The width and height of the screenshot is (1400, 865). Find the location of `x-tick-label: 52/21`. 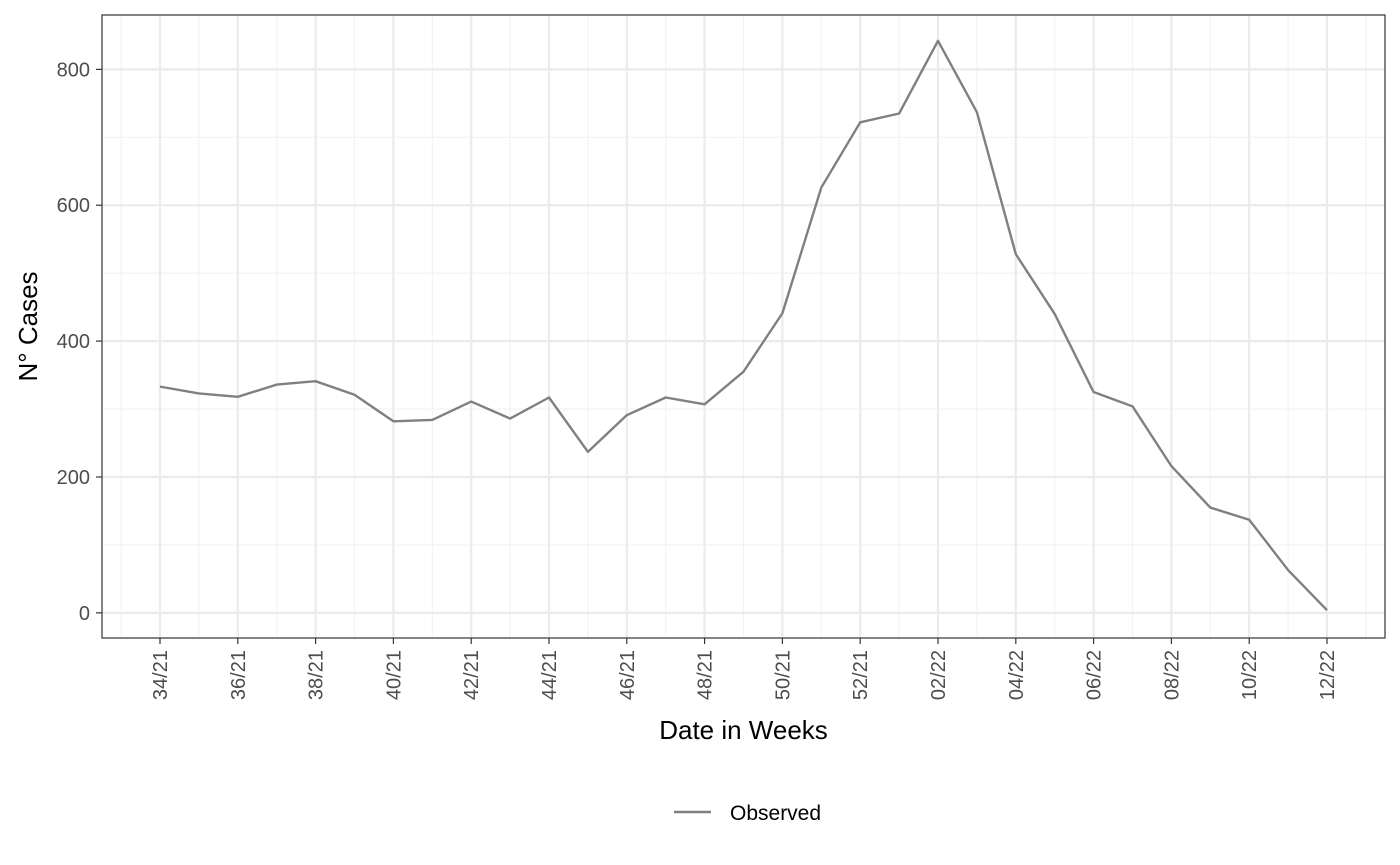

x-tick-label: 52/21 is located at coordinates (861, 675).